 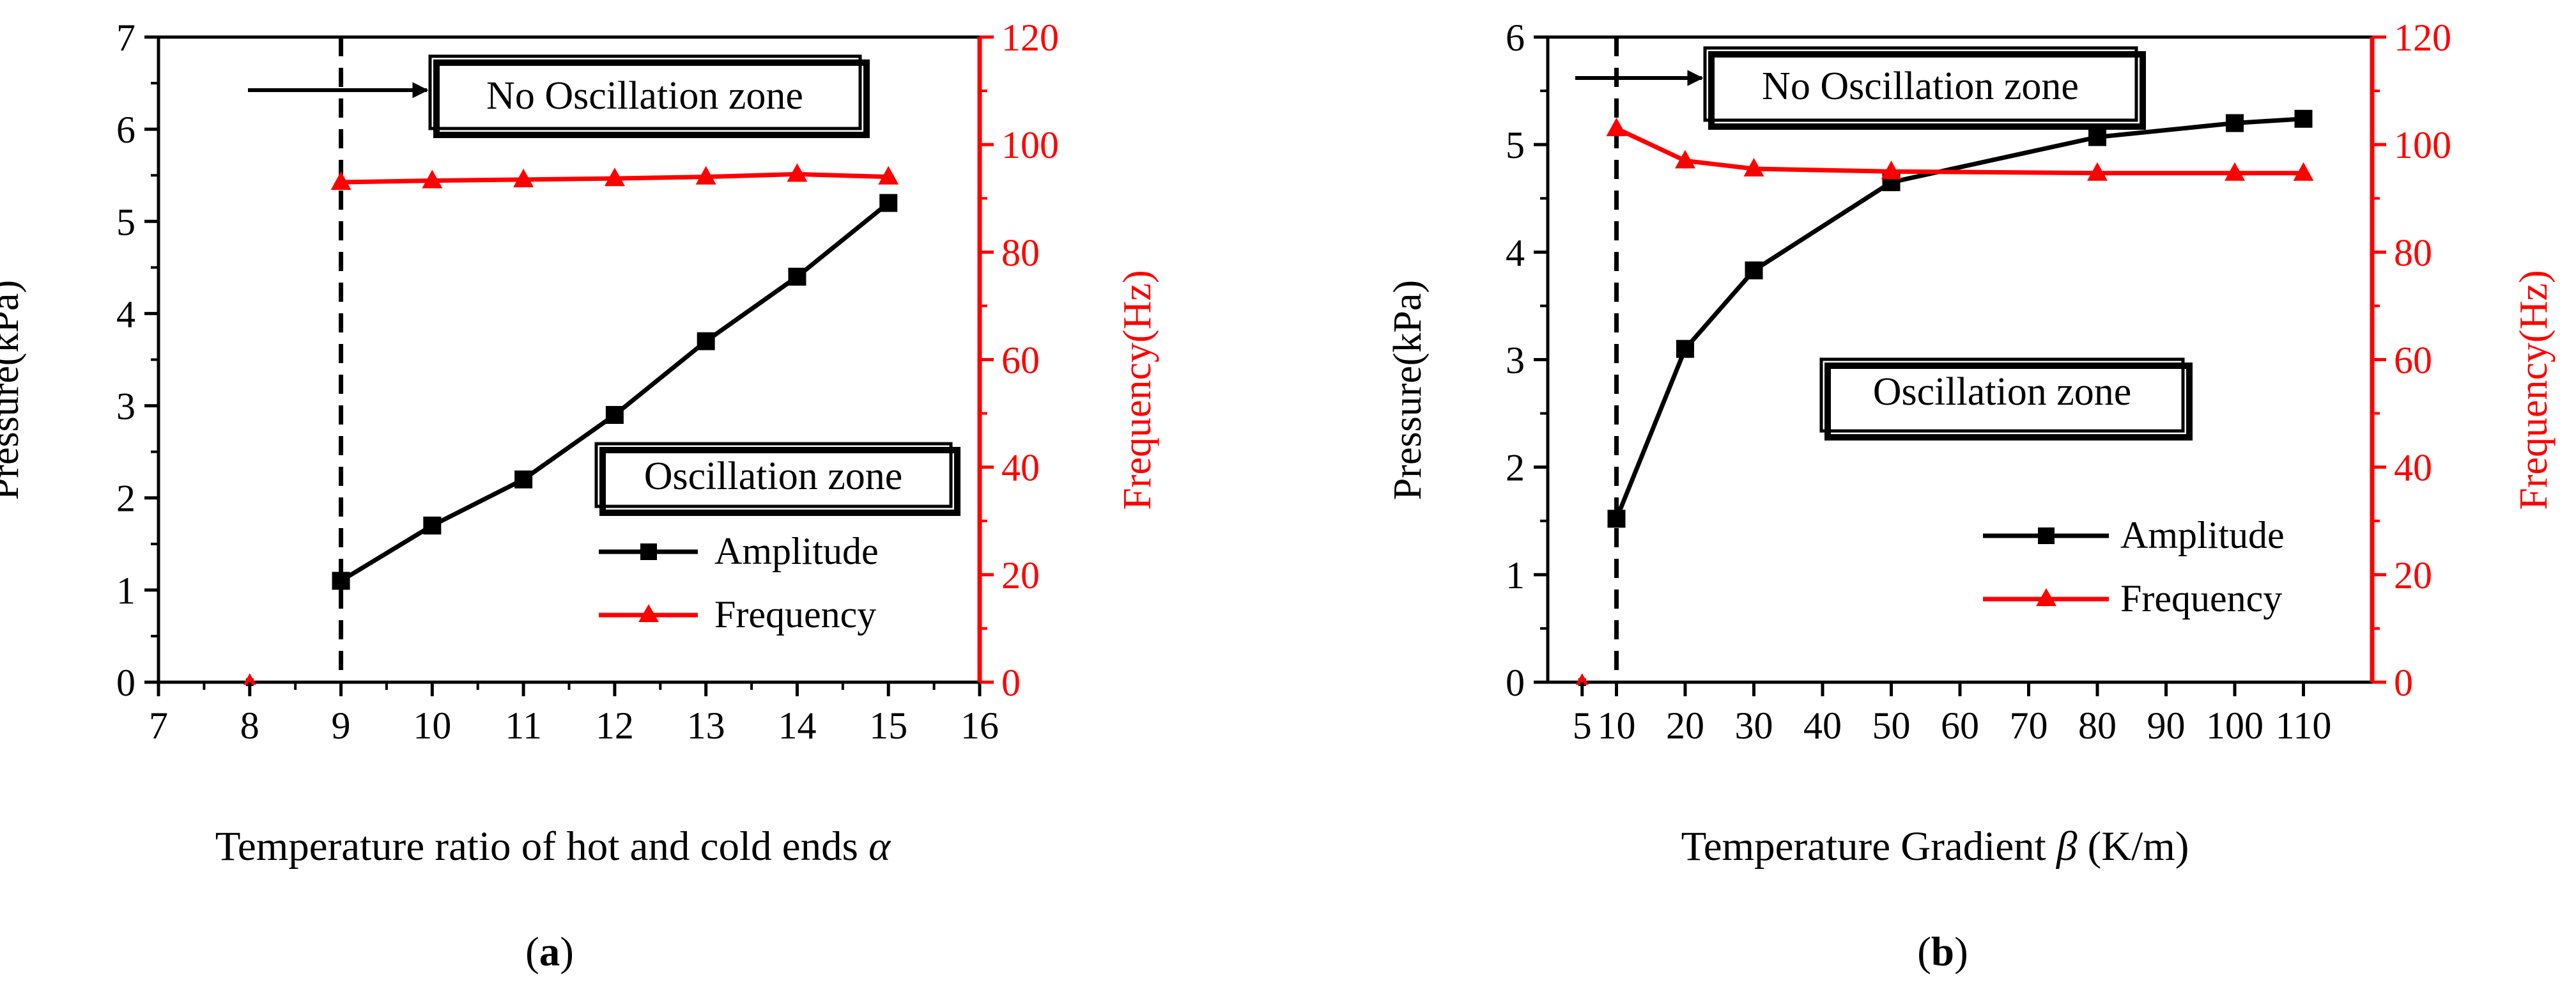 What do you see at coordinates (2138, 846) in the screenshot?
I see `x-axis-unit: (K/m)` at bounding box center [2138, 846].